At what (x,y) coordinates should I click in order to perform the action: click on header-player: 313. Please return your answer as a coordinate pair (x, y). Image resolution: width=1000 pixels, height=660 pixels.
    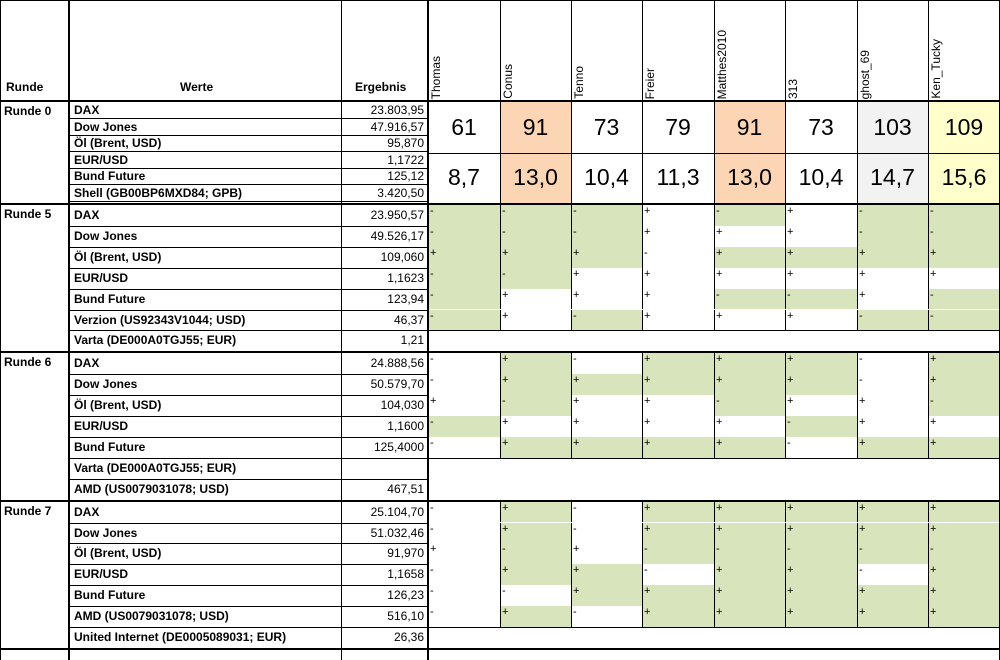
    Looking at the image, I should click on (821, 50).